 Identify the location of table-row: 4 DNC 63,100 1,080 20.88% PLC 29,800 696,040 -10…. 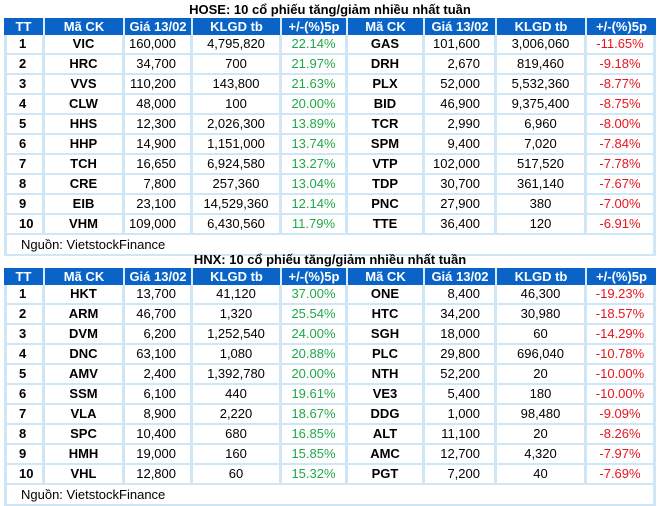
(330, 355).